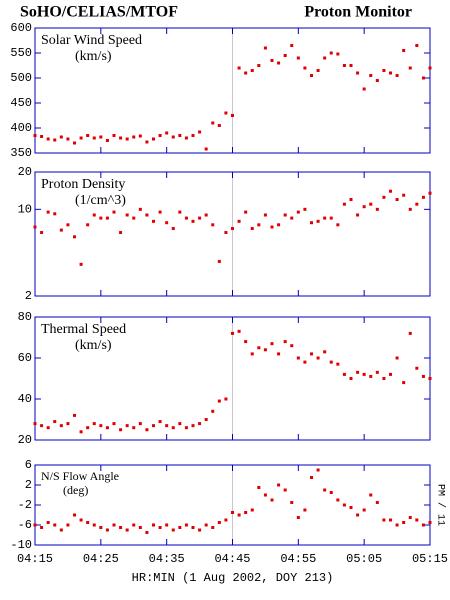 This screenshot has width=450, height=600. What do you see at coordinates (25, 399) in the screenshot?
I see `y-tick-label: 40` at bounding box center [25, 399].